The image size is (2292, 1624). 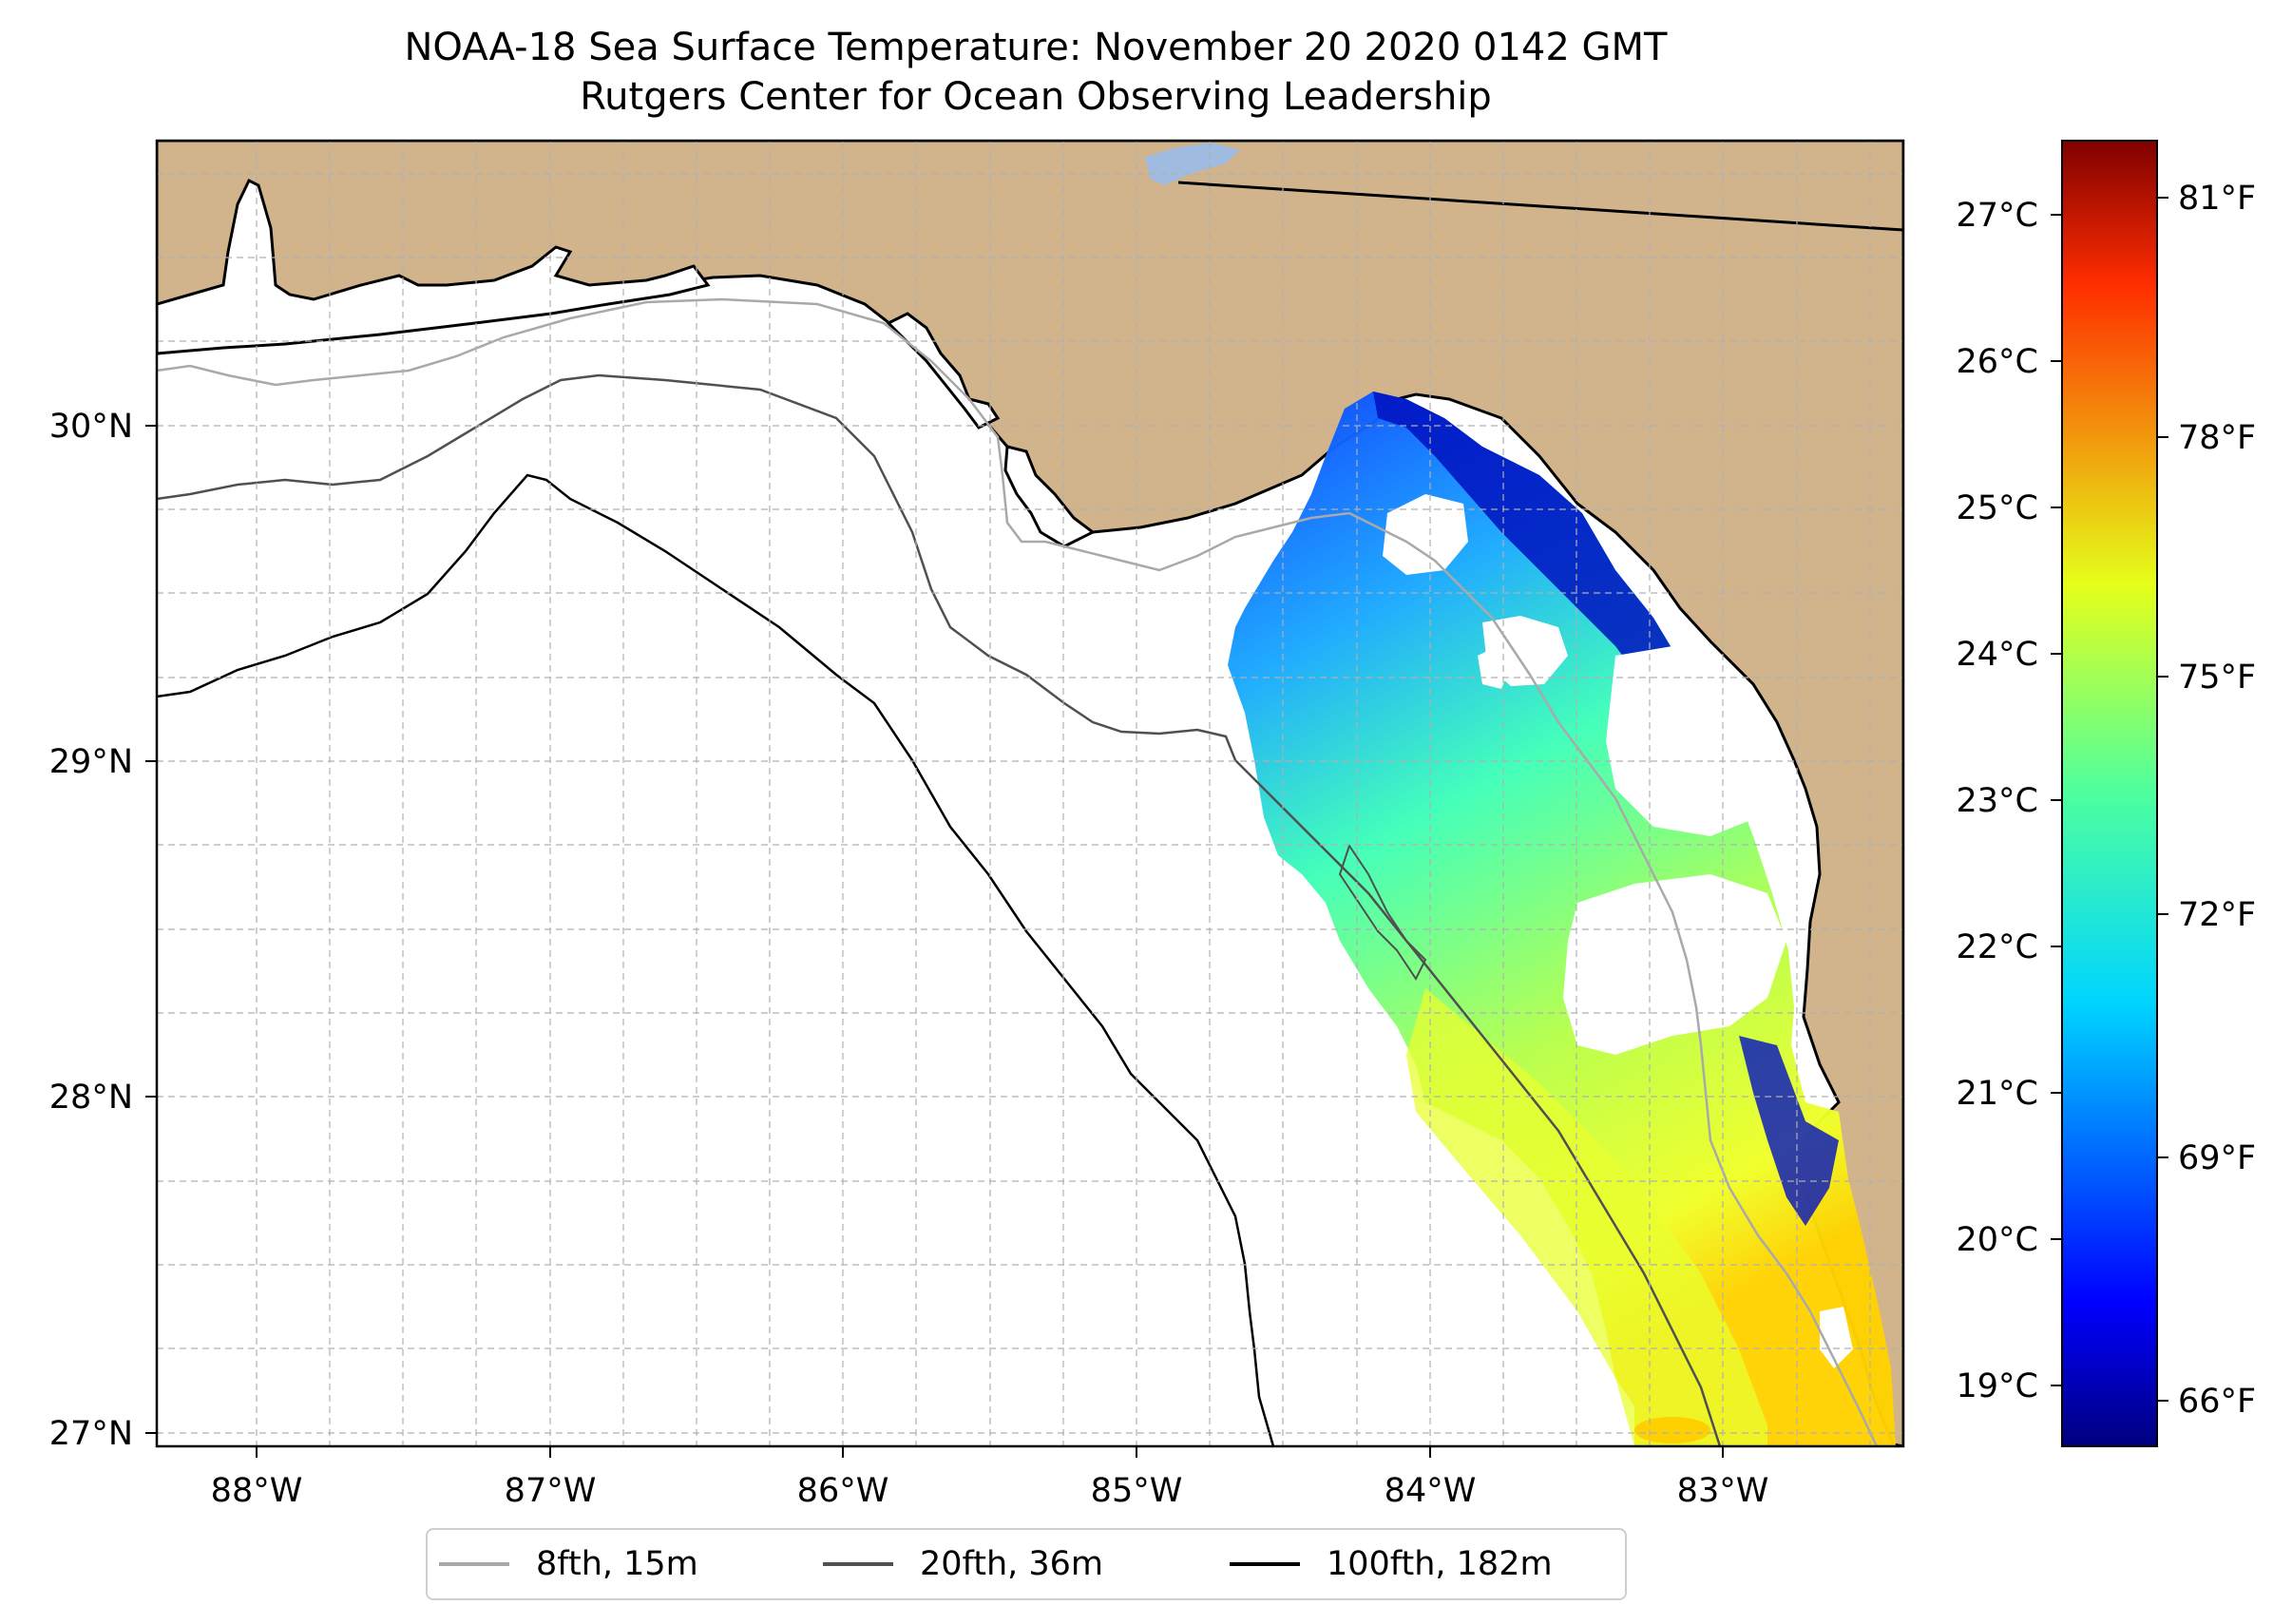 I want to click on colorbar-celsius-ticks, so click(x=2056, y=800).